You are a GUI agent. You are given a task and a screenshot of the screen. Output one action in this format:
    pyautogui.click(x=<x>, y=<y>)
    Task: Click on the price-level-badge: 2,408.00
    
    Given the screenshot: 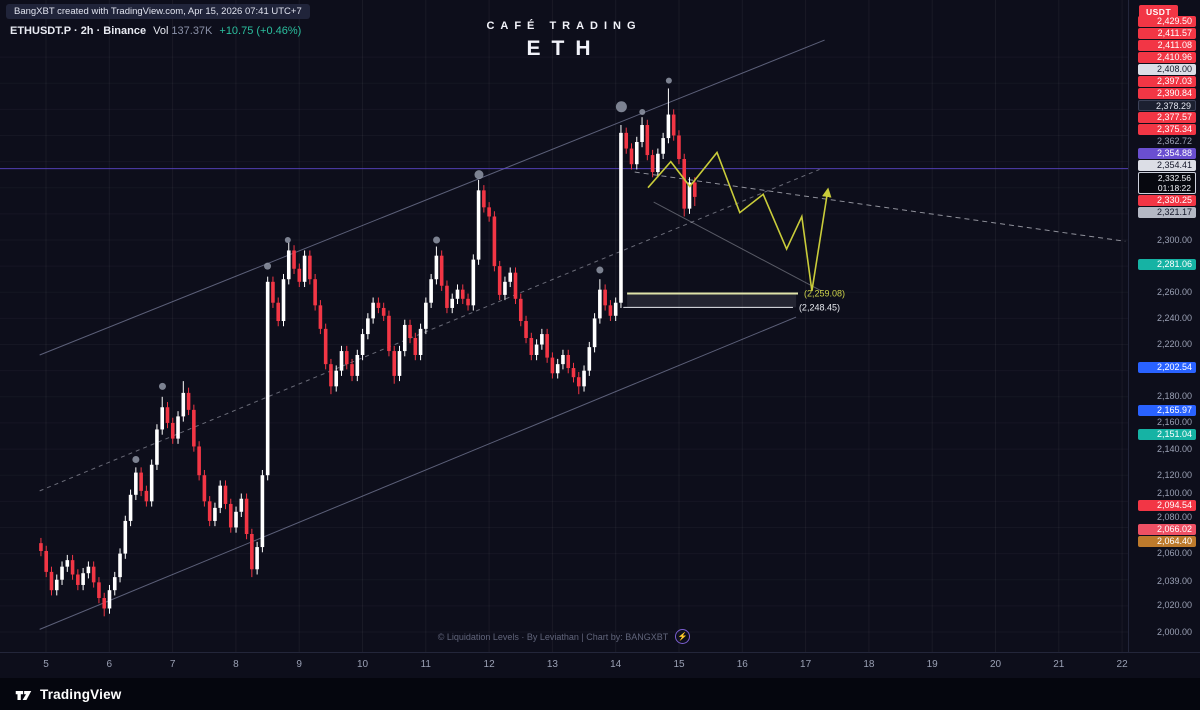 What is the action you would take?
    pyautogui.click(x=1167, y=69)
    